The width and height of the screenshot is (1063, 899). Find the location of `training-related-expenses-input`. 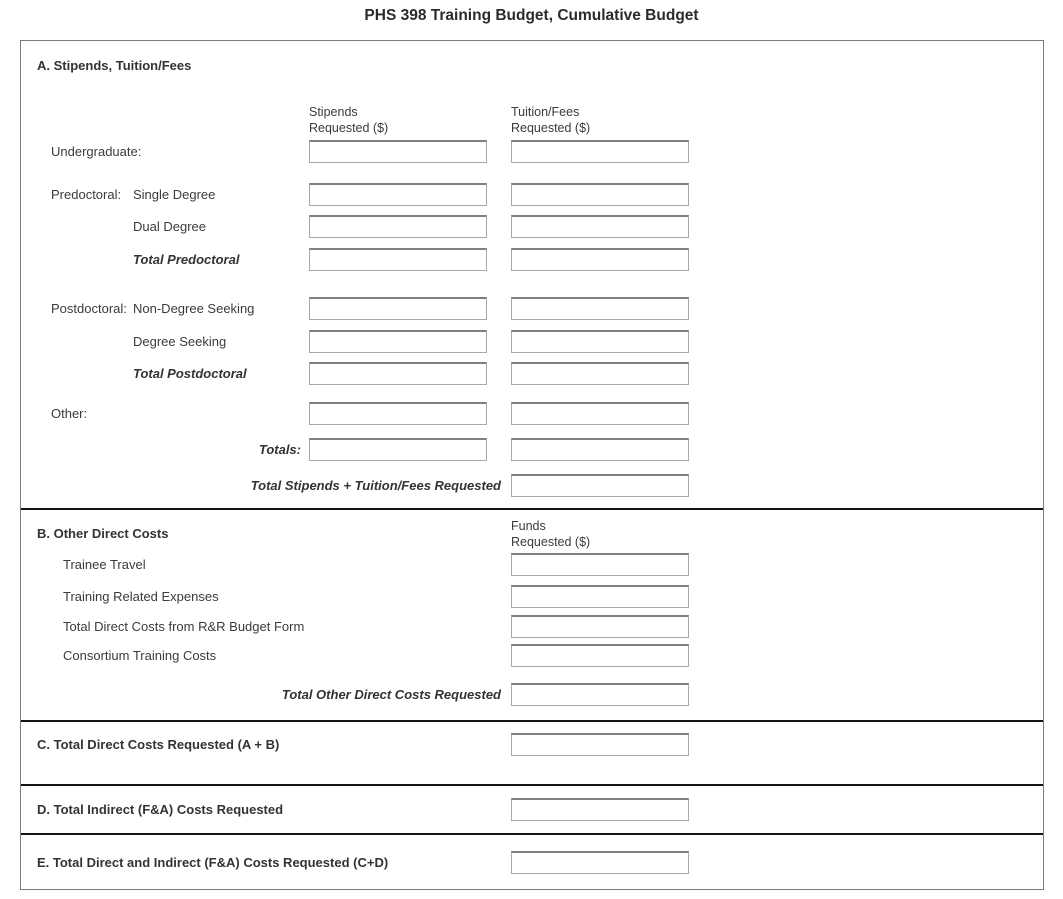

training-related-expenses-input is located at coordinates (600, 596).